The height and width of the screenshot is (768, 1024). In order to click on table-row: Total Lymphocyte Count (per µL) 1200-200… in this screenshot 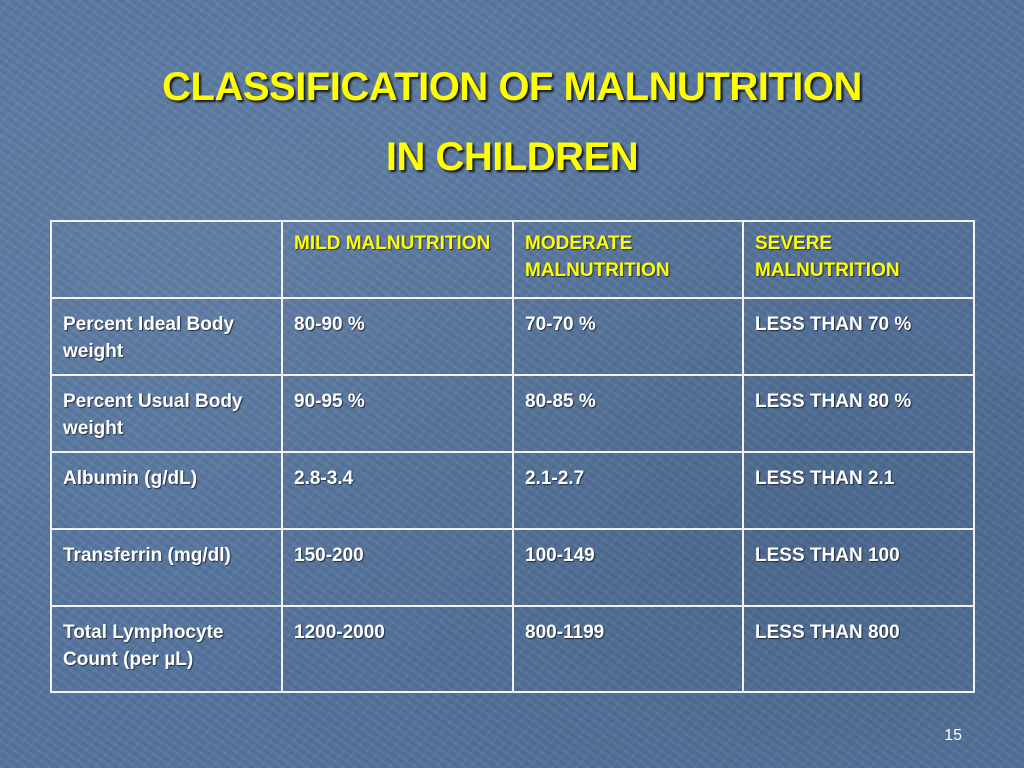, I will do `click(512, 649)`.